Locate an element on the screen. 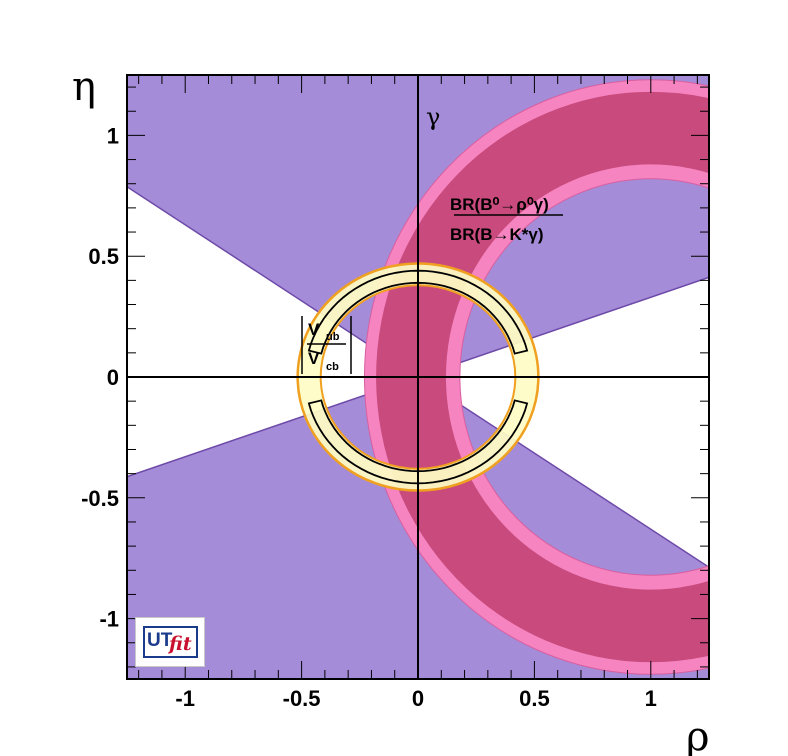 Image resolution: width=788 pixels, height=756 pixels. br-ratio-denominator: BR(B→K*γ) is located at coordinates (497, 234).